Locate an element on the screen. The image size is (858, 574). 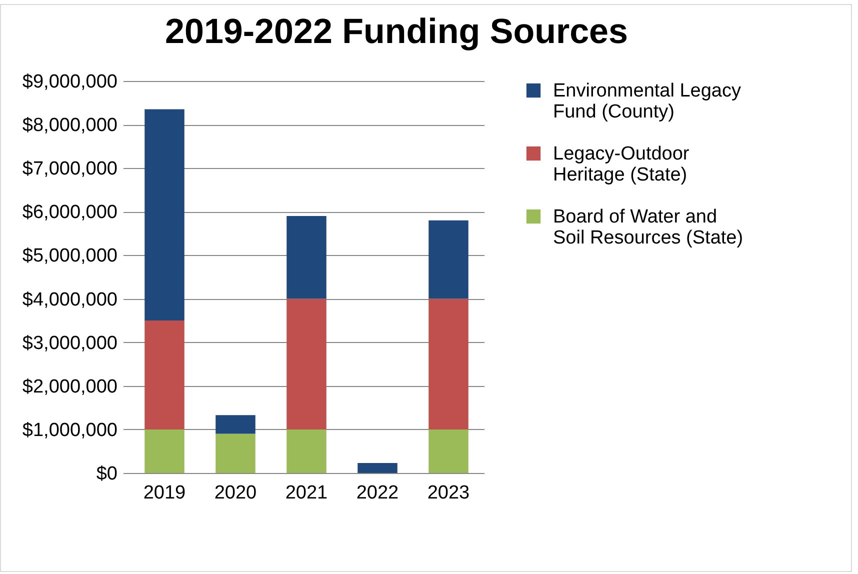
y-tick-label: $4,000,000 is located at coordinates (70, 299).